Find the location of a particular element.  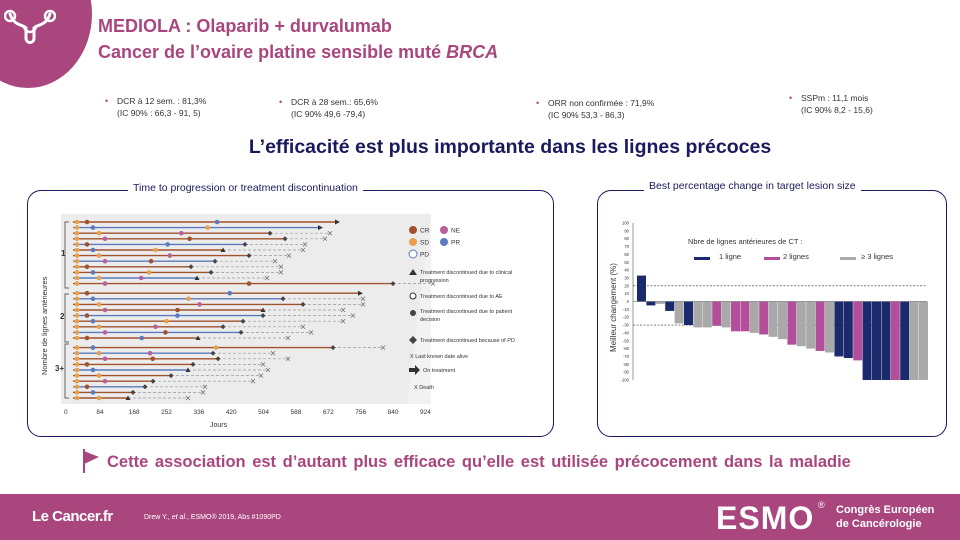

swimmer-x-label: Jours is located at coordinates (219, 425).